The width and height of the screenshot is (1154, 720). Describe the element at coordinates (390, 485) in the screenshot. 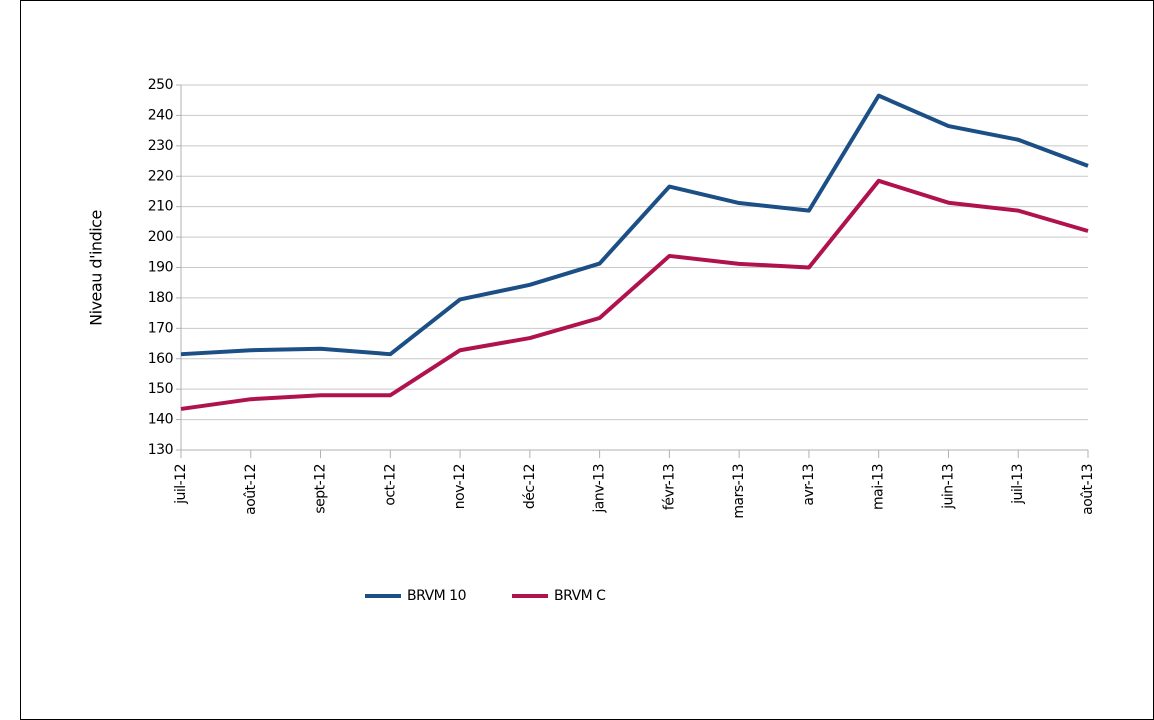

I see `x-tick-label: oct-12` at that location.